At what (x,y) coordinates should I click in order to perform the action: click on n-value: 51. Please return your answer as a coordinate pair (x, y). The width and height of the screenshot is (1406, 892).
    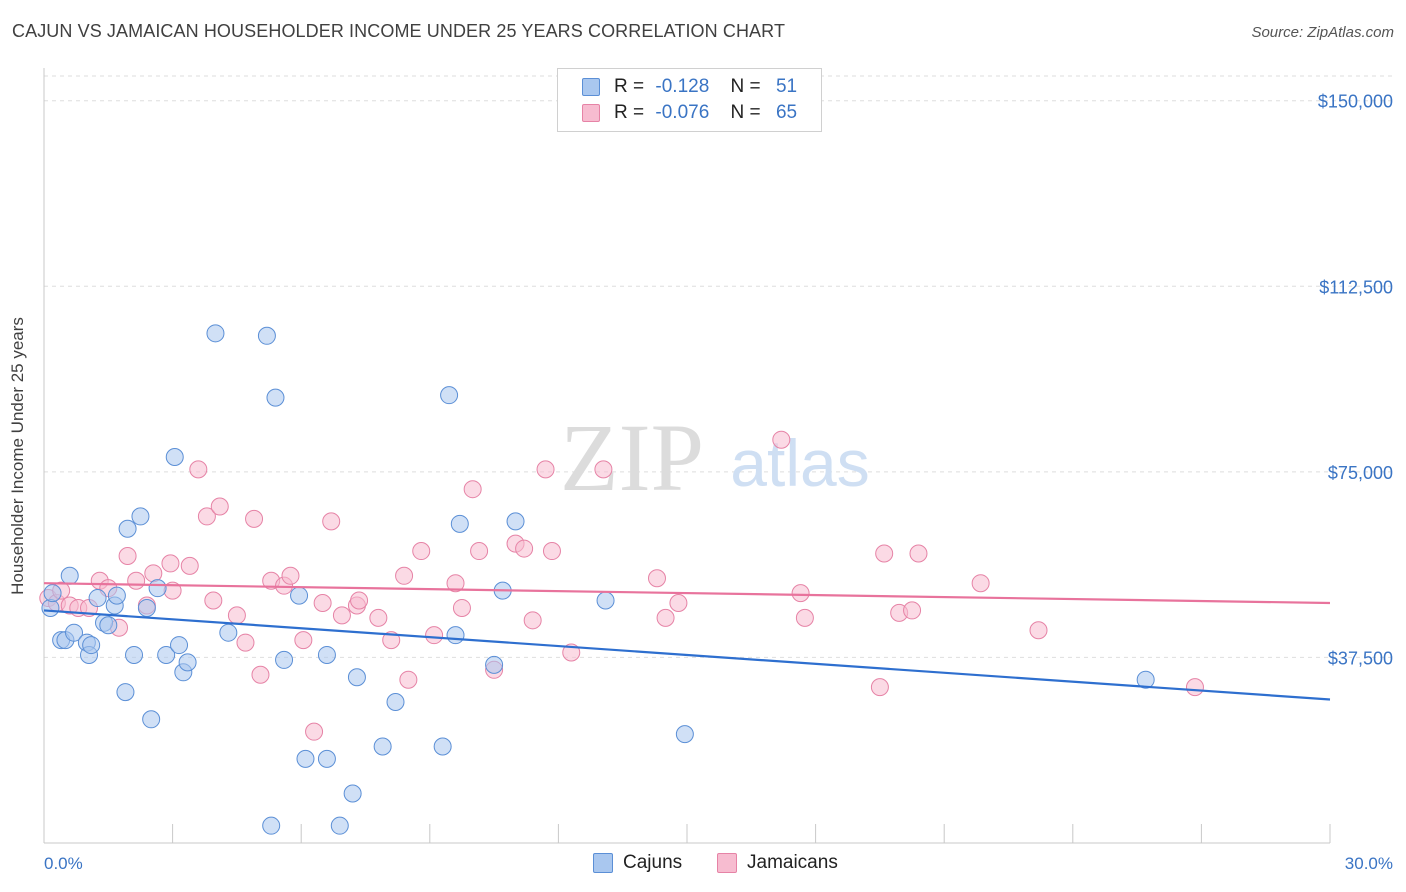
    Looking at the image, I should click on (786, 86).